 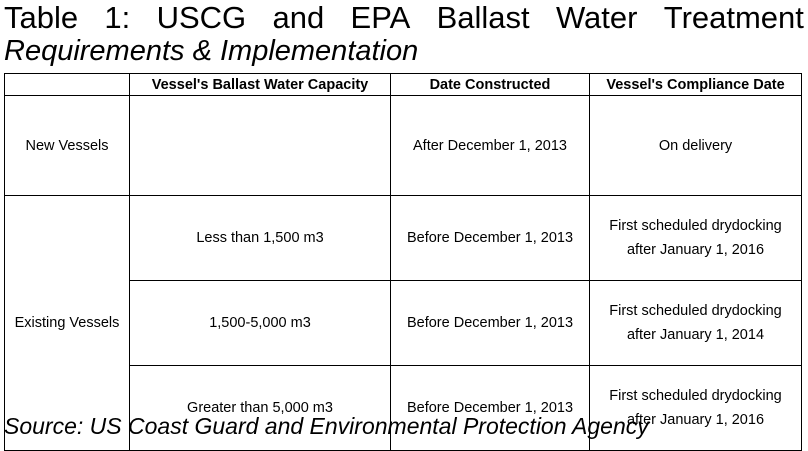 What do you see at coordinates (201, 17) in the screenshot?
I see `title-word: USCG` at bounding box center [201, 17].